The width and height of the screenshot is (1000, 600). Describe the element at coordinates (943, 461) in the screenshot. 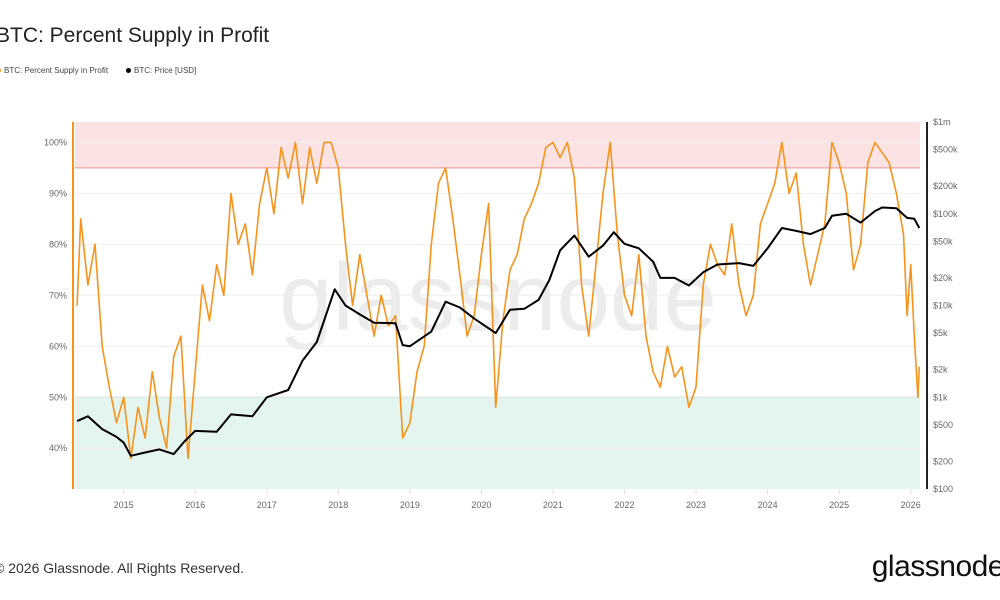

I see `y-right-tick-label: $200` at that location.